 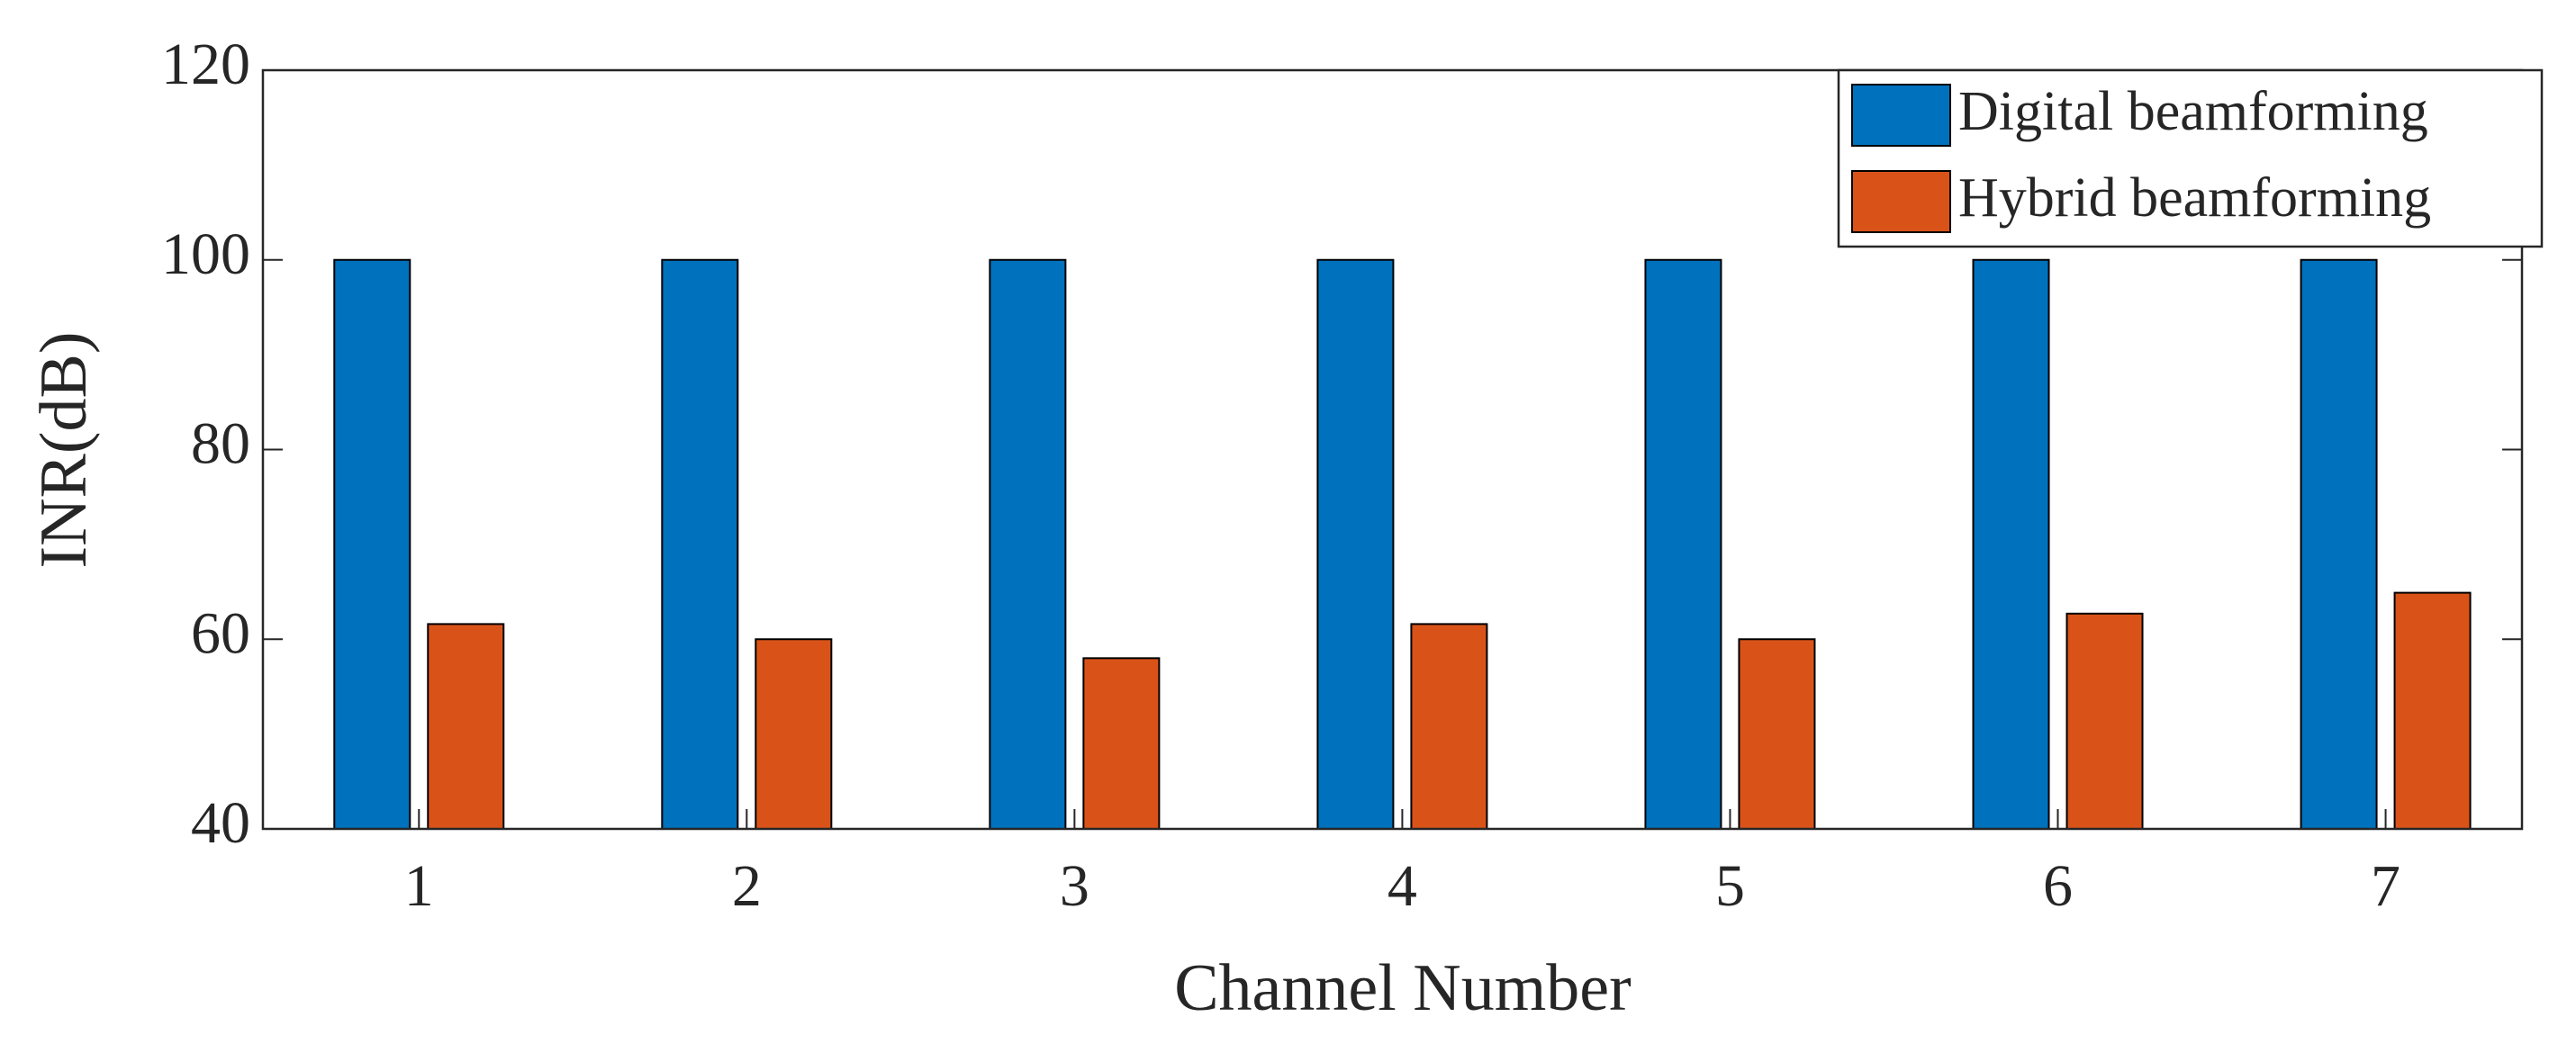 What do you see at coordinates (1074, 886) in the screenshot?
I see `x-tick-label: 3` at bounding box center [1074, 886].